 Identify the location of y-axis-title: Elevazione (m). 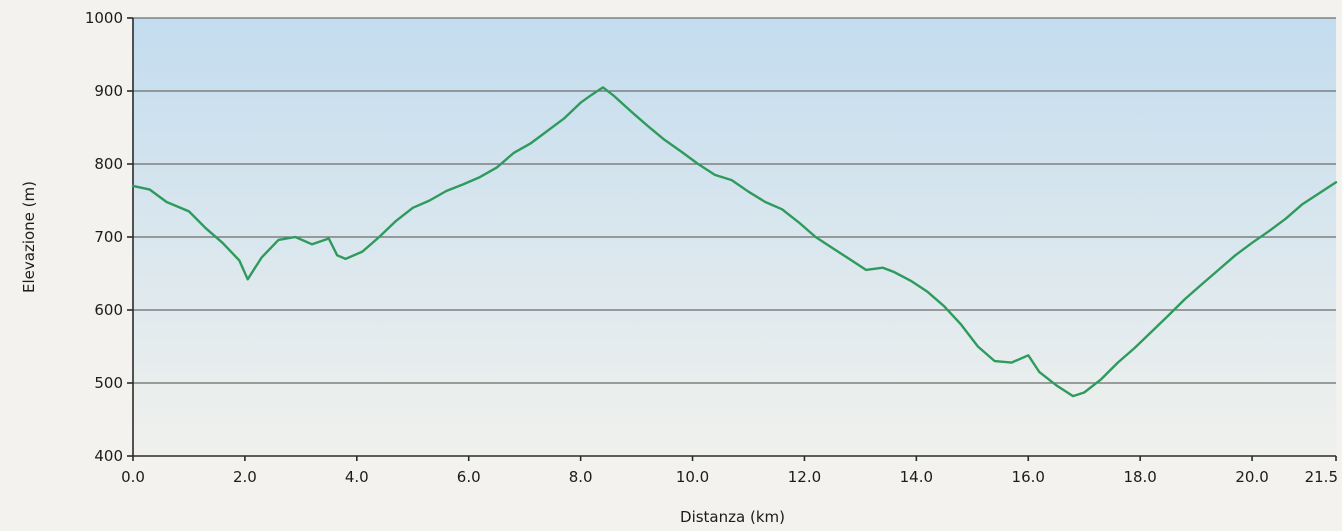
(29, 237).